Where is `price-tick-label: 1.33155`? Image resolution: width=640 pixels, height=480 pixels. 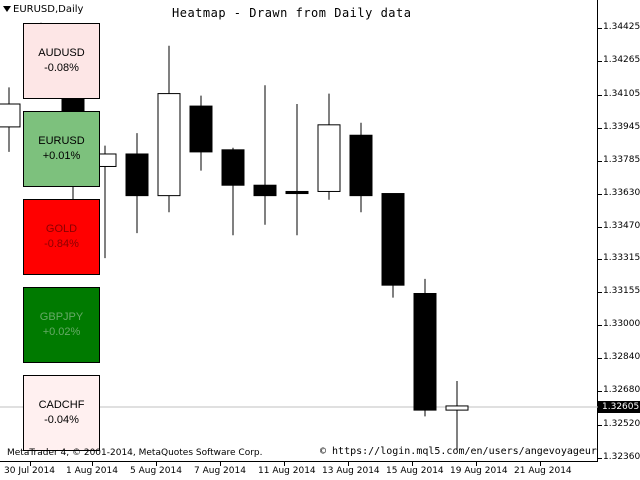
price-tick-label: 1.33155 is located at coordinates (621, 291).